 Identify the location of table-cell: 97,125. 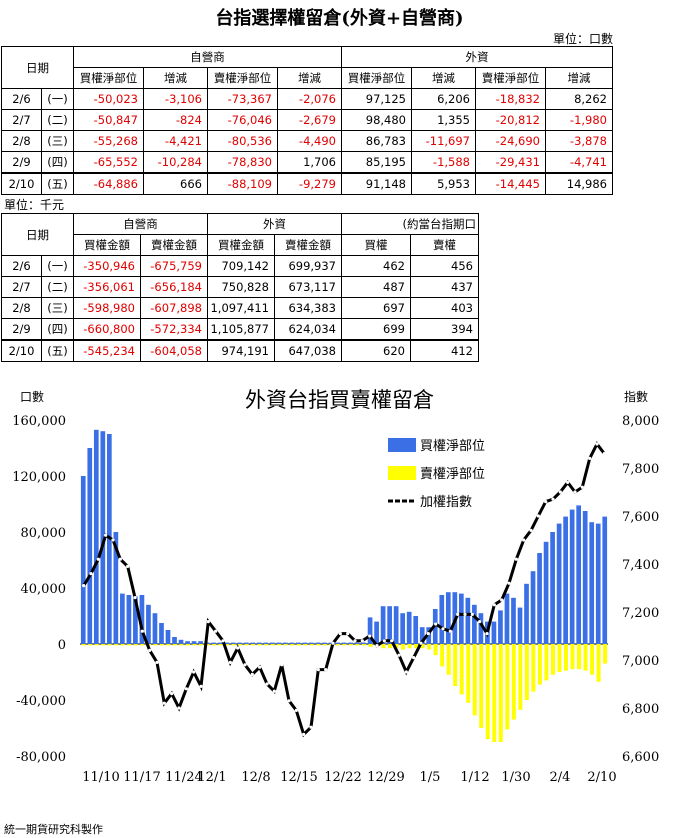
(376, 99).